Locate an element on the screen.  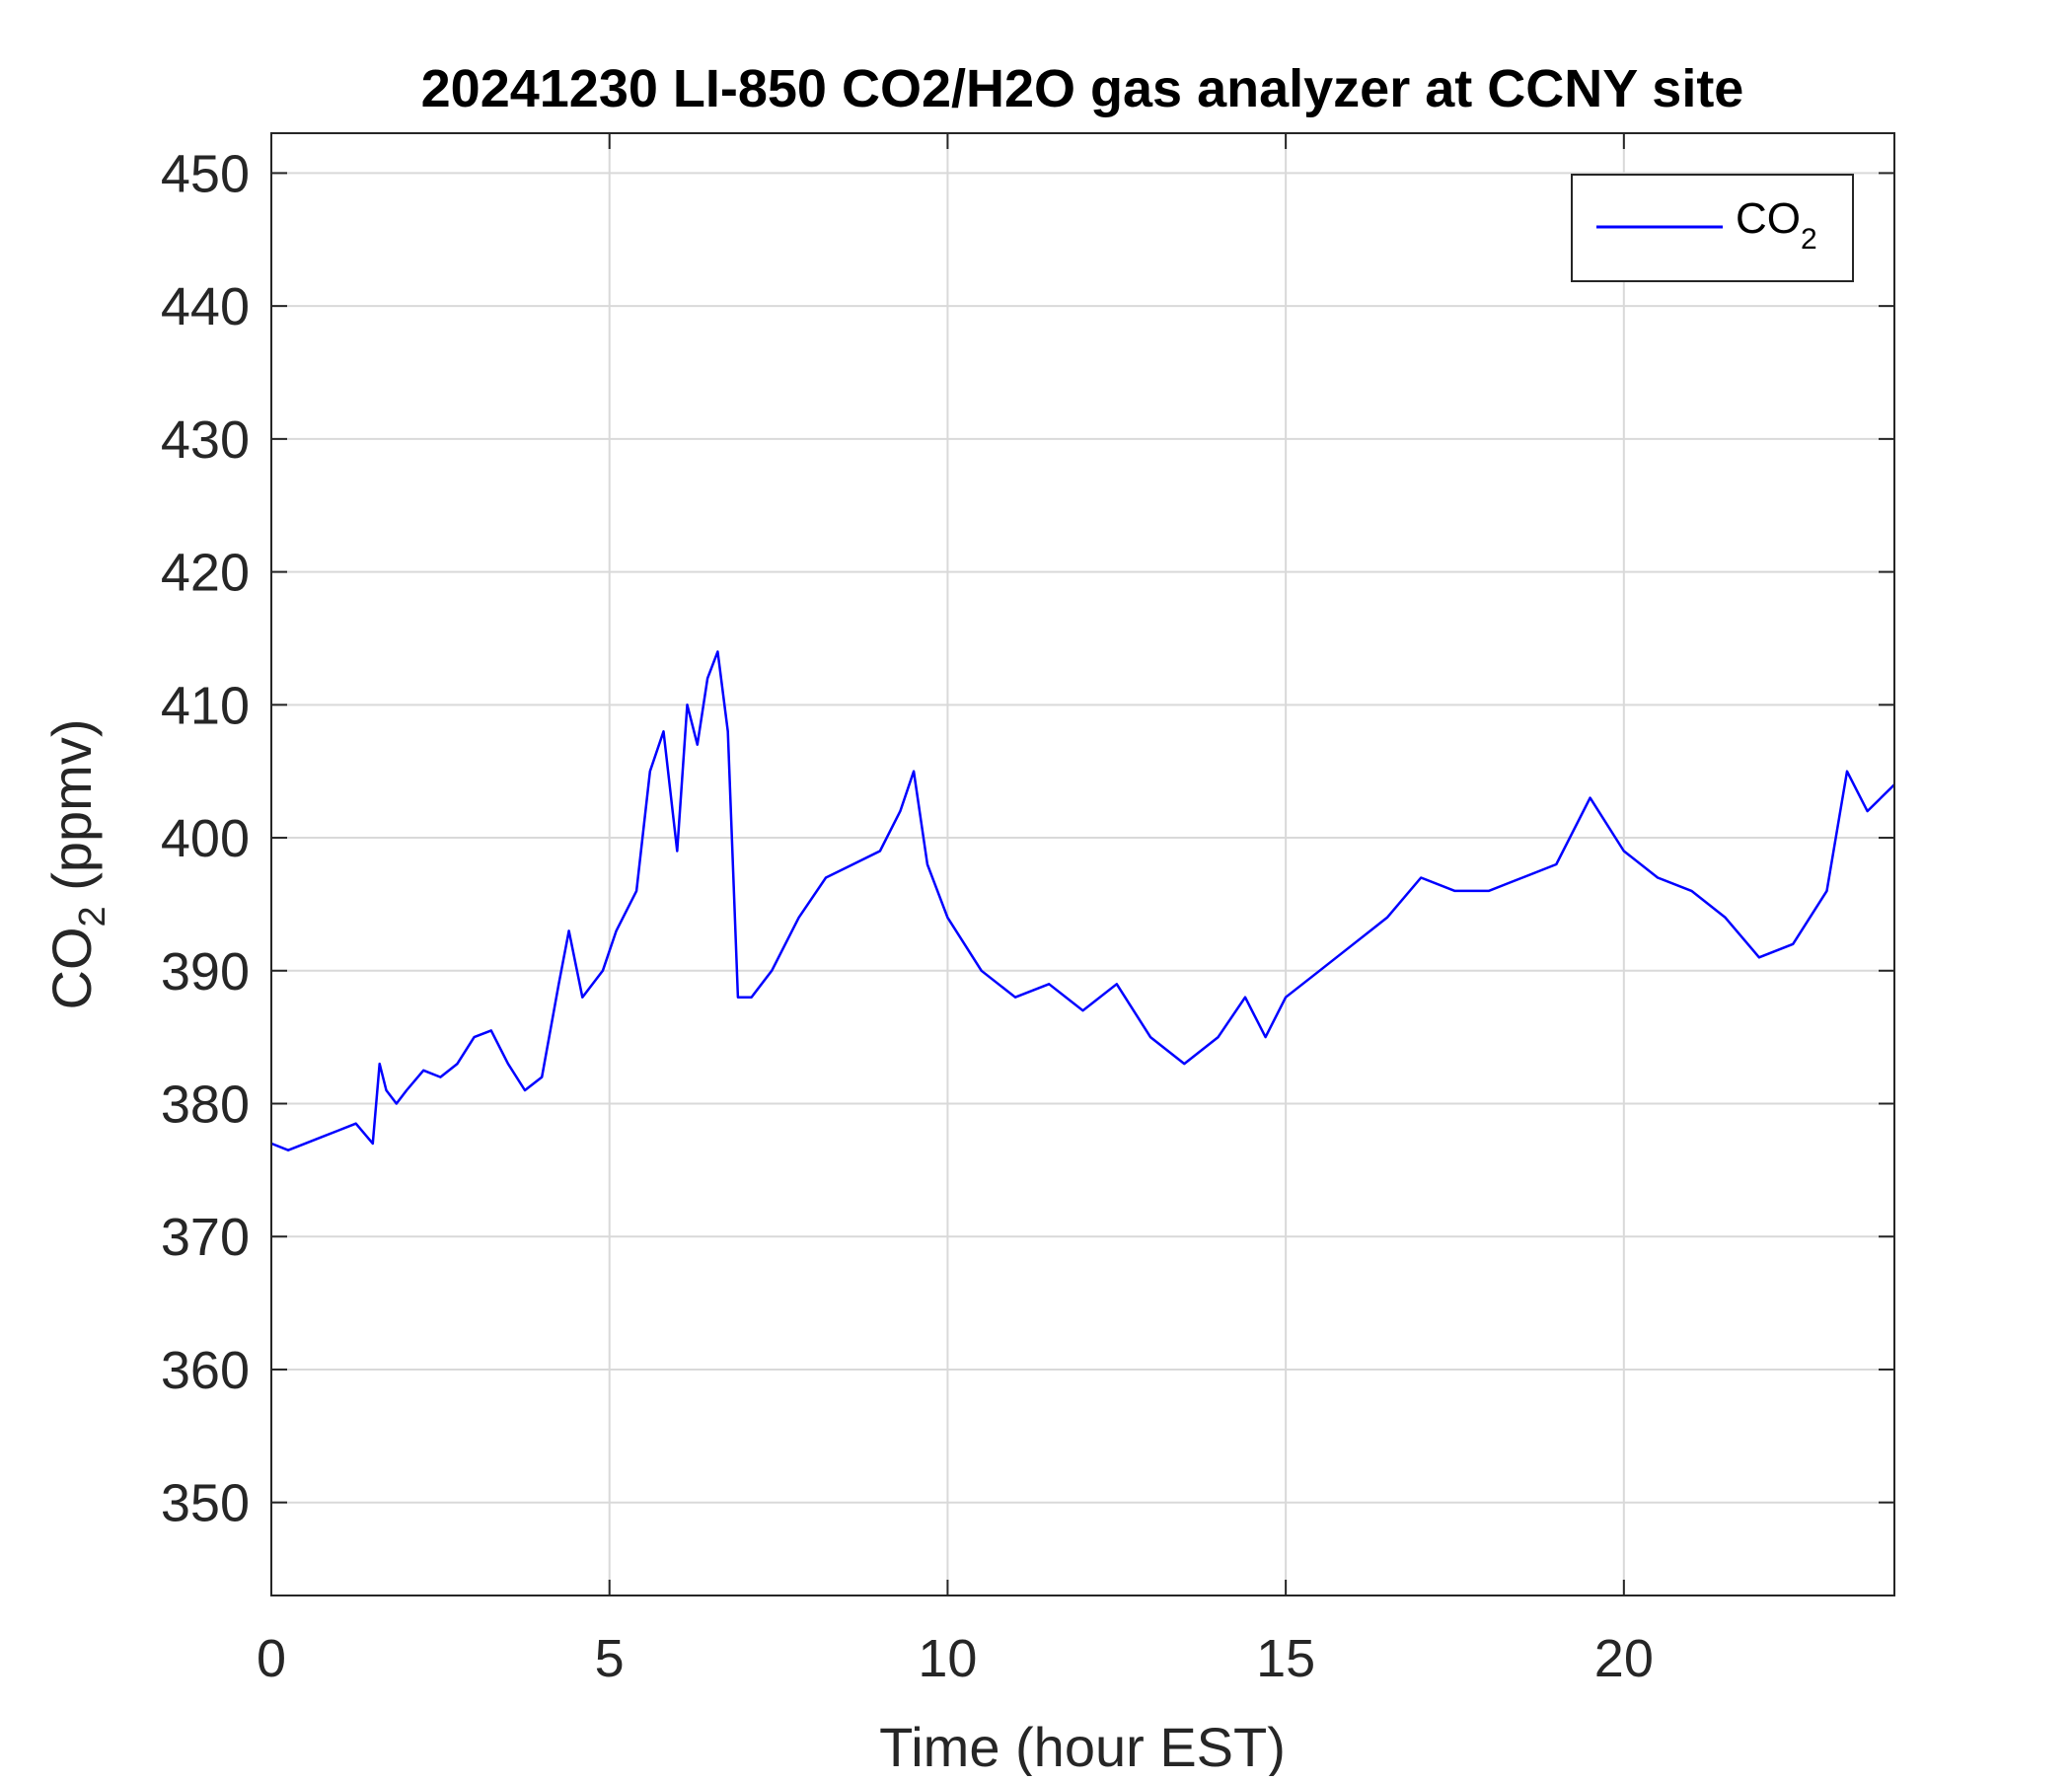
x-tick-labels: 0 5 10 15 20 is located at coordinates (955, 1658).